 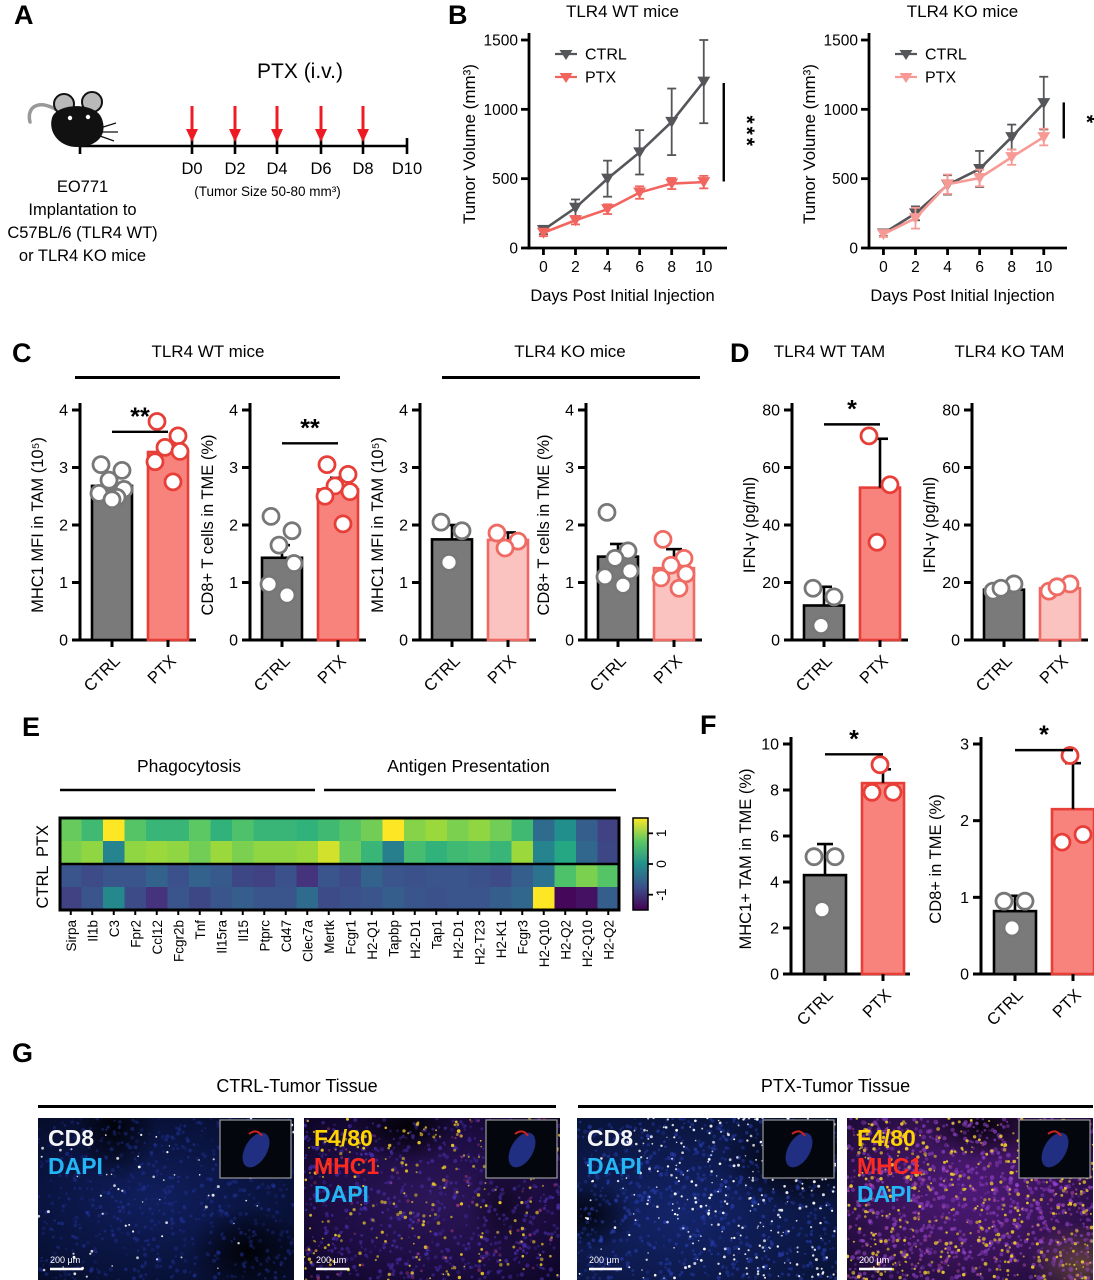 What do you see at coordinates (708, 725) in the screenshot?
I see `panel-label-f: F` at bounding box center [708, 725].